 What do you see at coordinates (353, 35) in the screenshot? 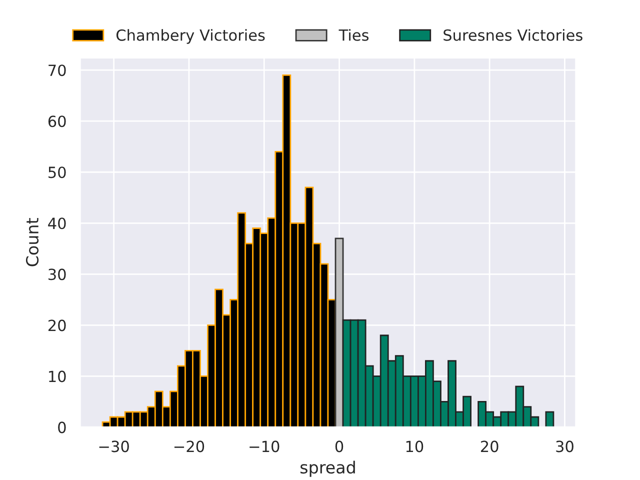
I see `legend-label: Ties` at bounding box center [353, 35].